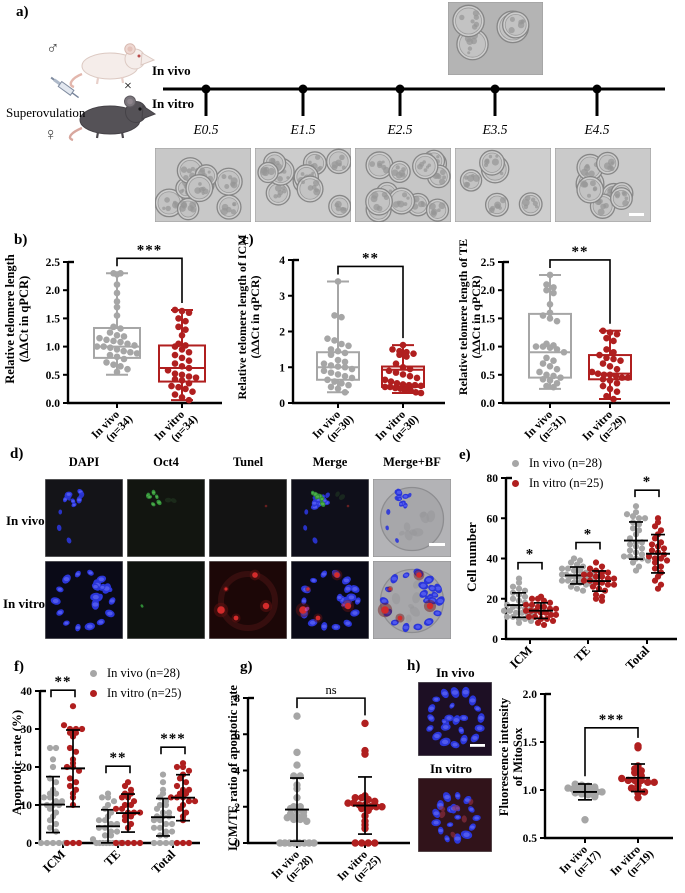 This screenshot has height=893, width=685. What do you see at coordinates (597, 129) in the screenshot?
I see `timepoint-label: E4.5` at bounding box center [597, 129].